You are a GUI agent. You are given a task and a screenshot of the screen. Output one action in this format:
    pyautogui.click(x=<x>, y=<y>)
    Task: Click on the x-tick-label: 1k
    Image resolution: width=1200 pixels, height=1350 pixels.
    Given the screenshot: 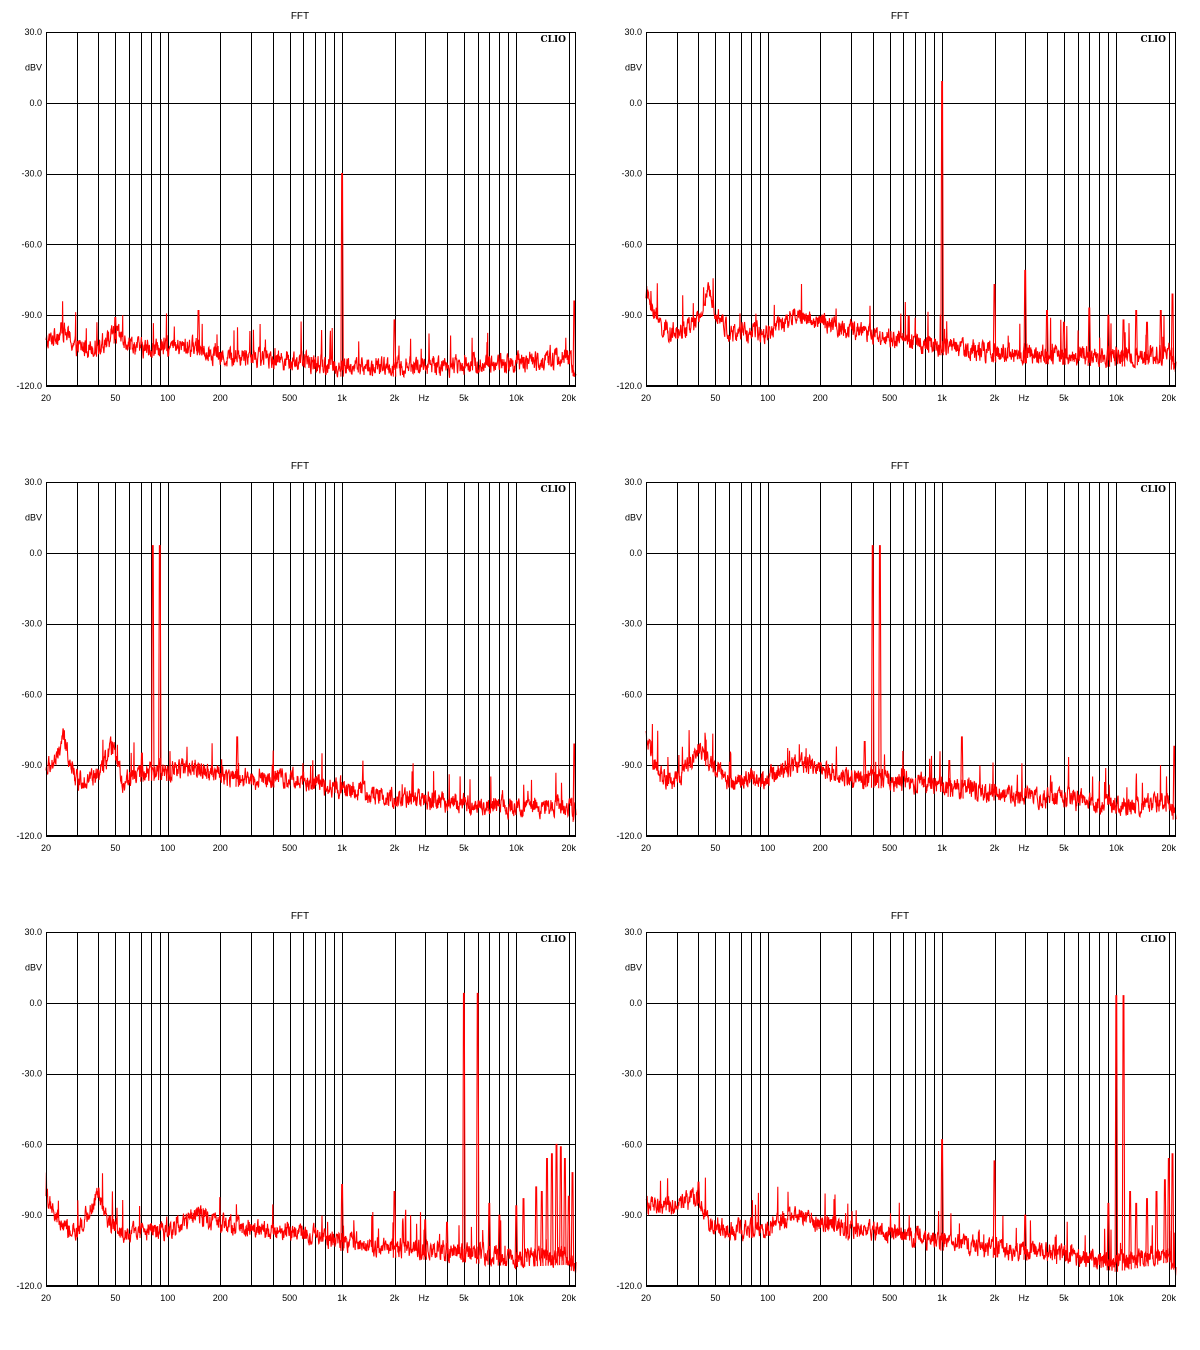 What is the action you would take?
    pyautogui.click(x=342, y=848)
    